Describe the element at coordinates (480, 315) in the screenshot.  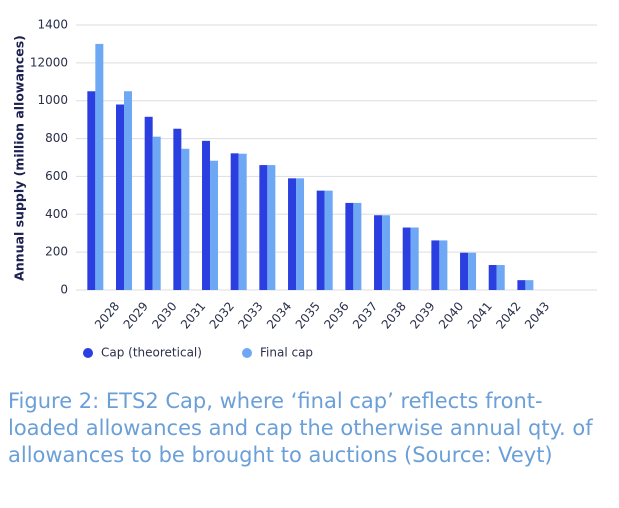
I see `x-tick-label: 2041` at that location.